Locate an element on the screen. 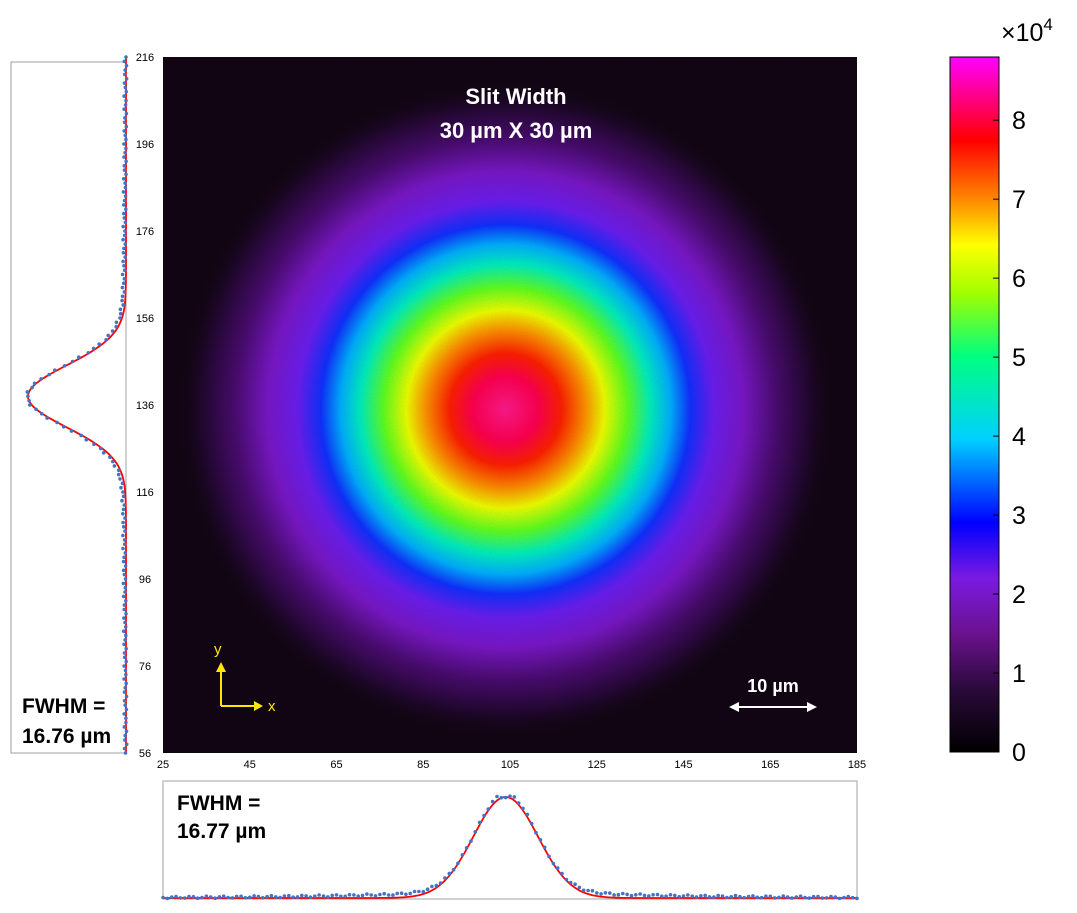  y-profile-panel is located at coordinates (68, 407).